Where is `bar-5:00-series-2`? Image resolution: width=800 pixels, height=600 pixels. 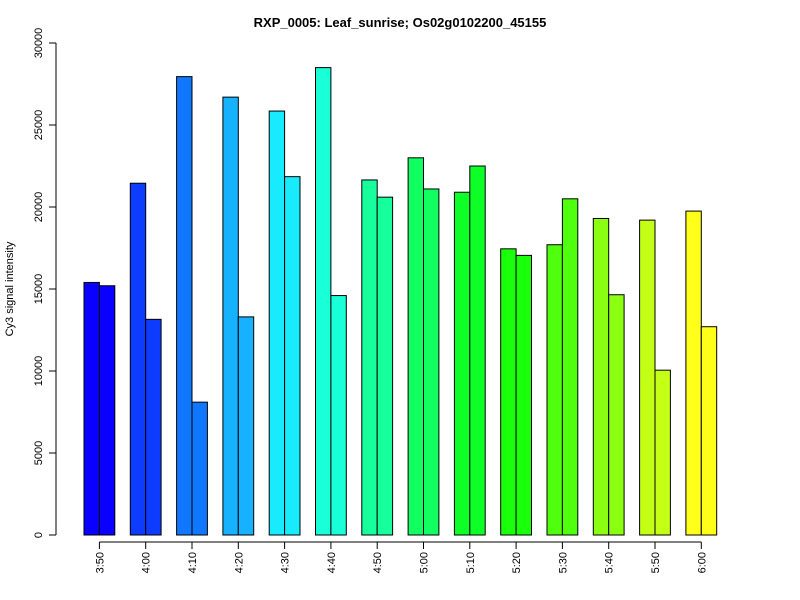 bar-5:00-series-2 is located at coordinates (431, 362).